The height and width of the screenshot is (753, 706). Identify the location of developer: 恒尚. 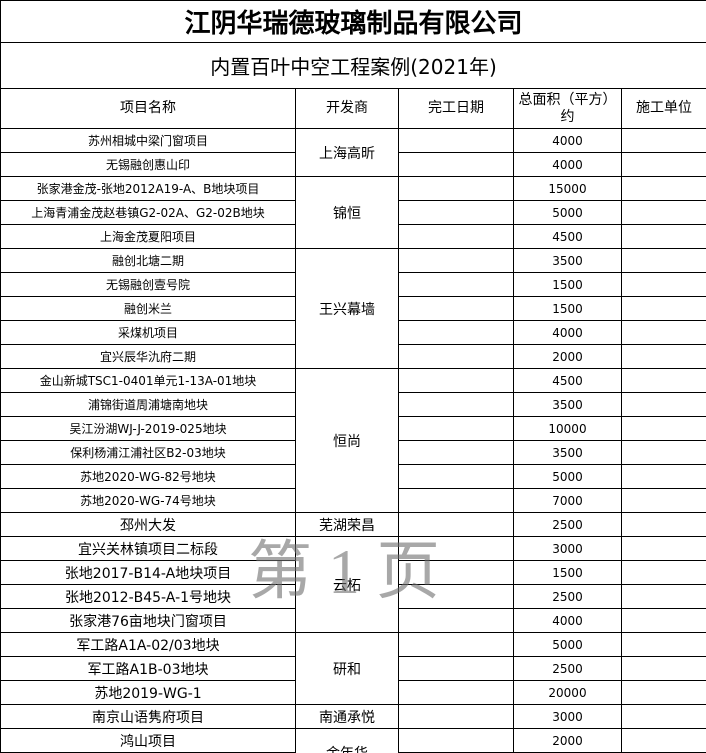
(347, 440).